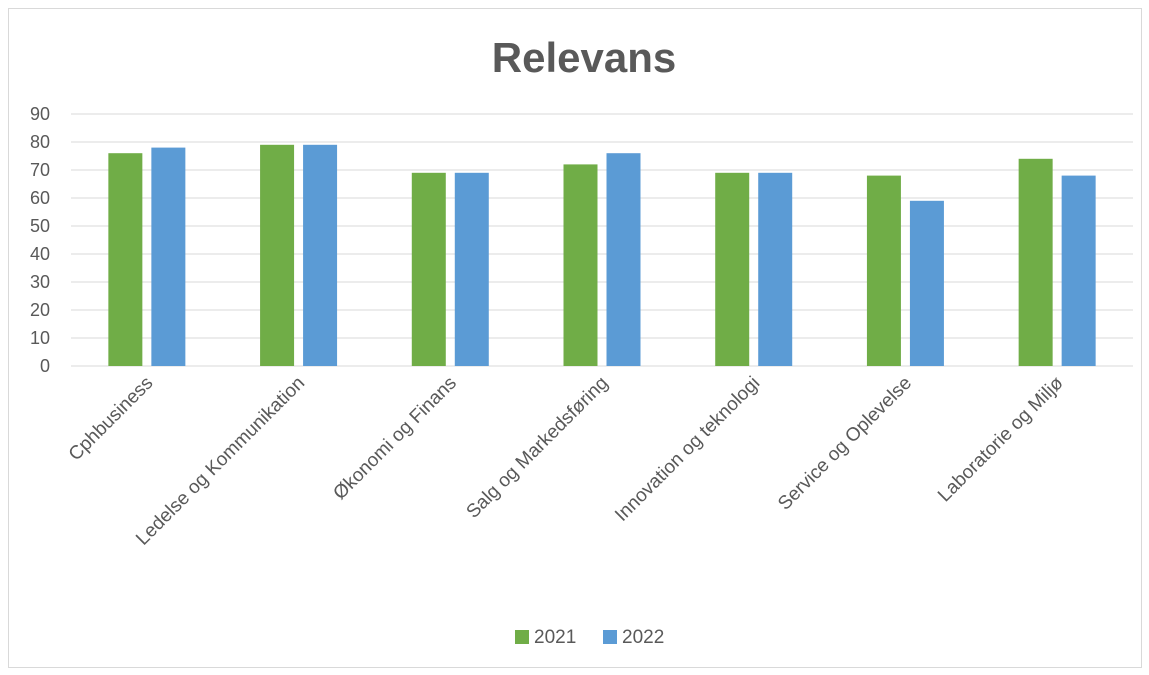  I want to click on legend: 2021 2022, so click(589, 637).